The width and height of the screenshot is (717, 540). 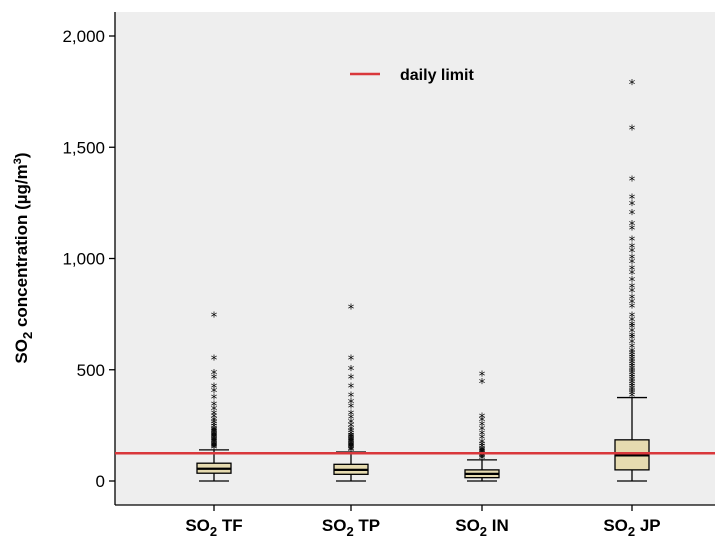 I want to click on x-category-label: SO2 IN, so click(x=482, y=527).